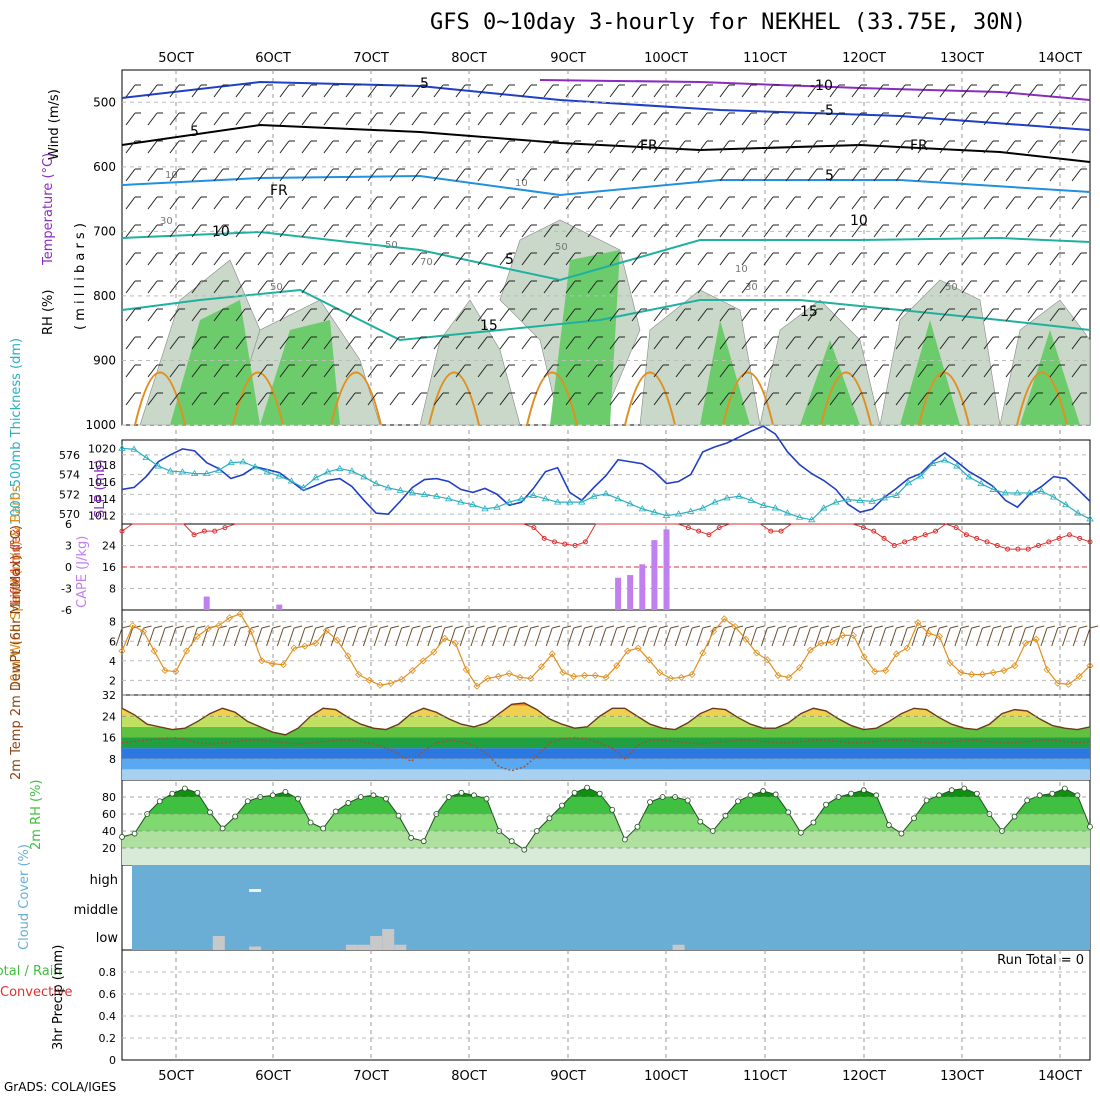  I want to click on rh-label-0: 10, so click(171, 175).